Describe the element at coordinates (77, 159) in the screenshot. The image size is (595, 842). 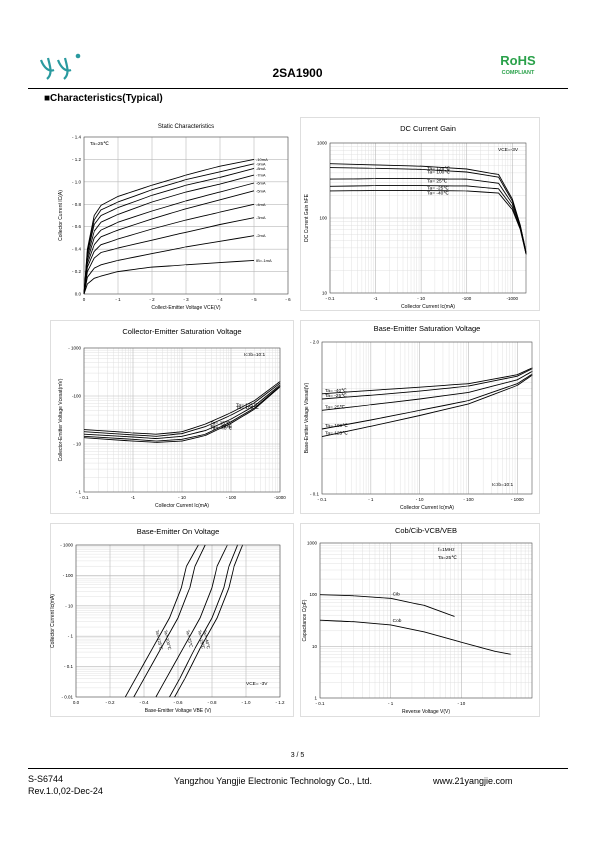
I see `y-tick-label: - 1.2` at that location.